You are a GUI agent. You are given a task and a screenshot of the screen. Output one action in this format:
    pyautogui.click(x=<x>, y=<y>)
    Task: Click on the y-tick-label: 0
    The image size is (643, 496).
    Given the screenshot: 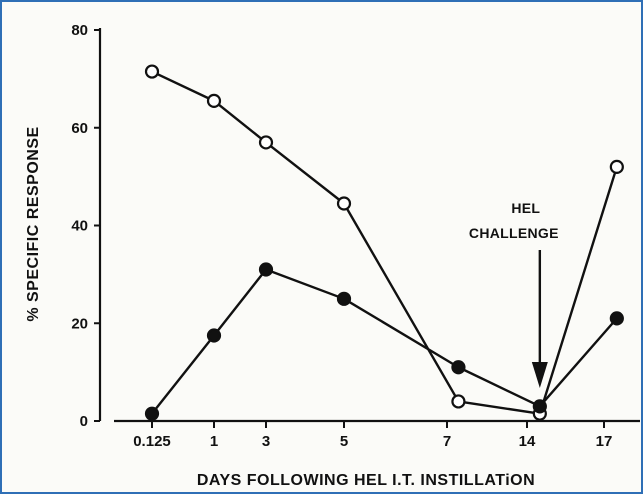 What is the action you would take?
    pyautogui.click(x=84, y=421)
    